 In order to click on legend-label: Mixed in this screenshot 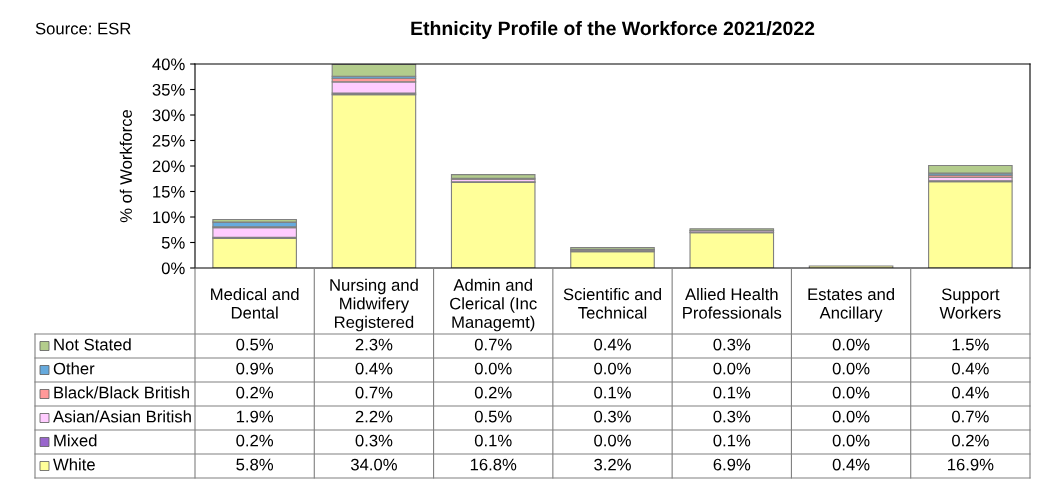, I will do `click(75, 440)`.